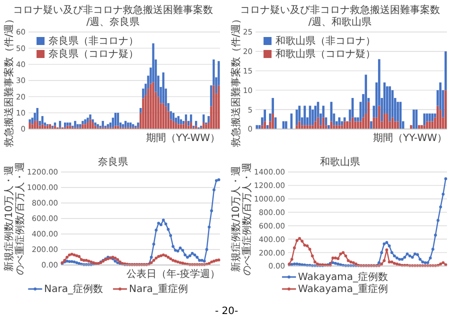 The image size is (453, 320). Describe the element at coordinates (73, 289) in the screenshot. I see `legend-label: Nara_症例数` at that location.